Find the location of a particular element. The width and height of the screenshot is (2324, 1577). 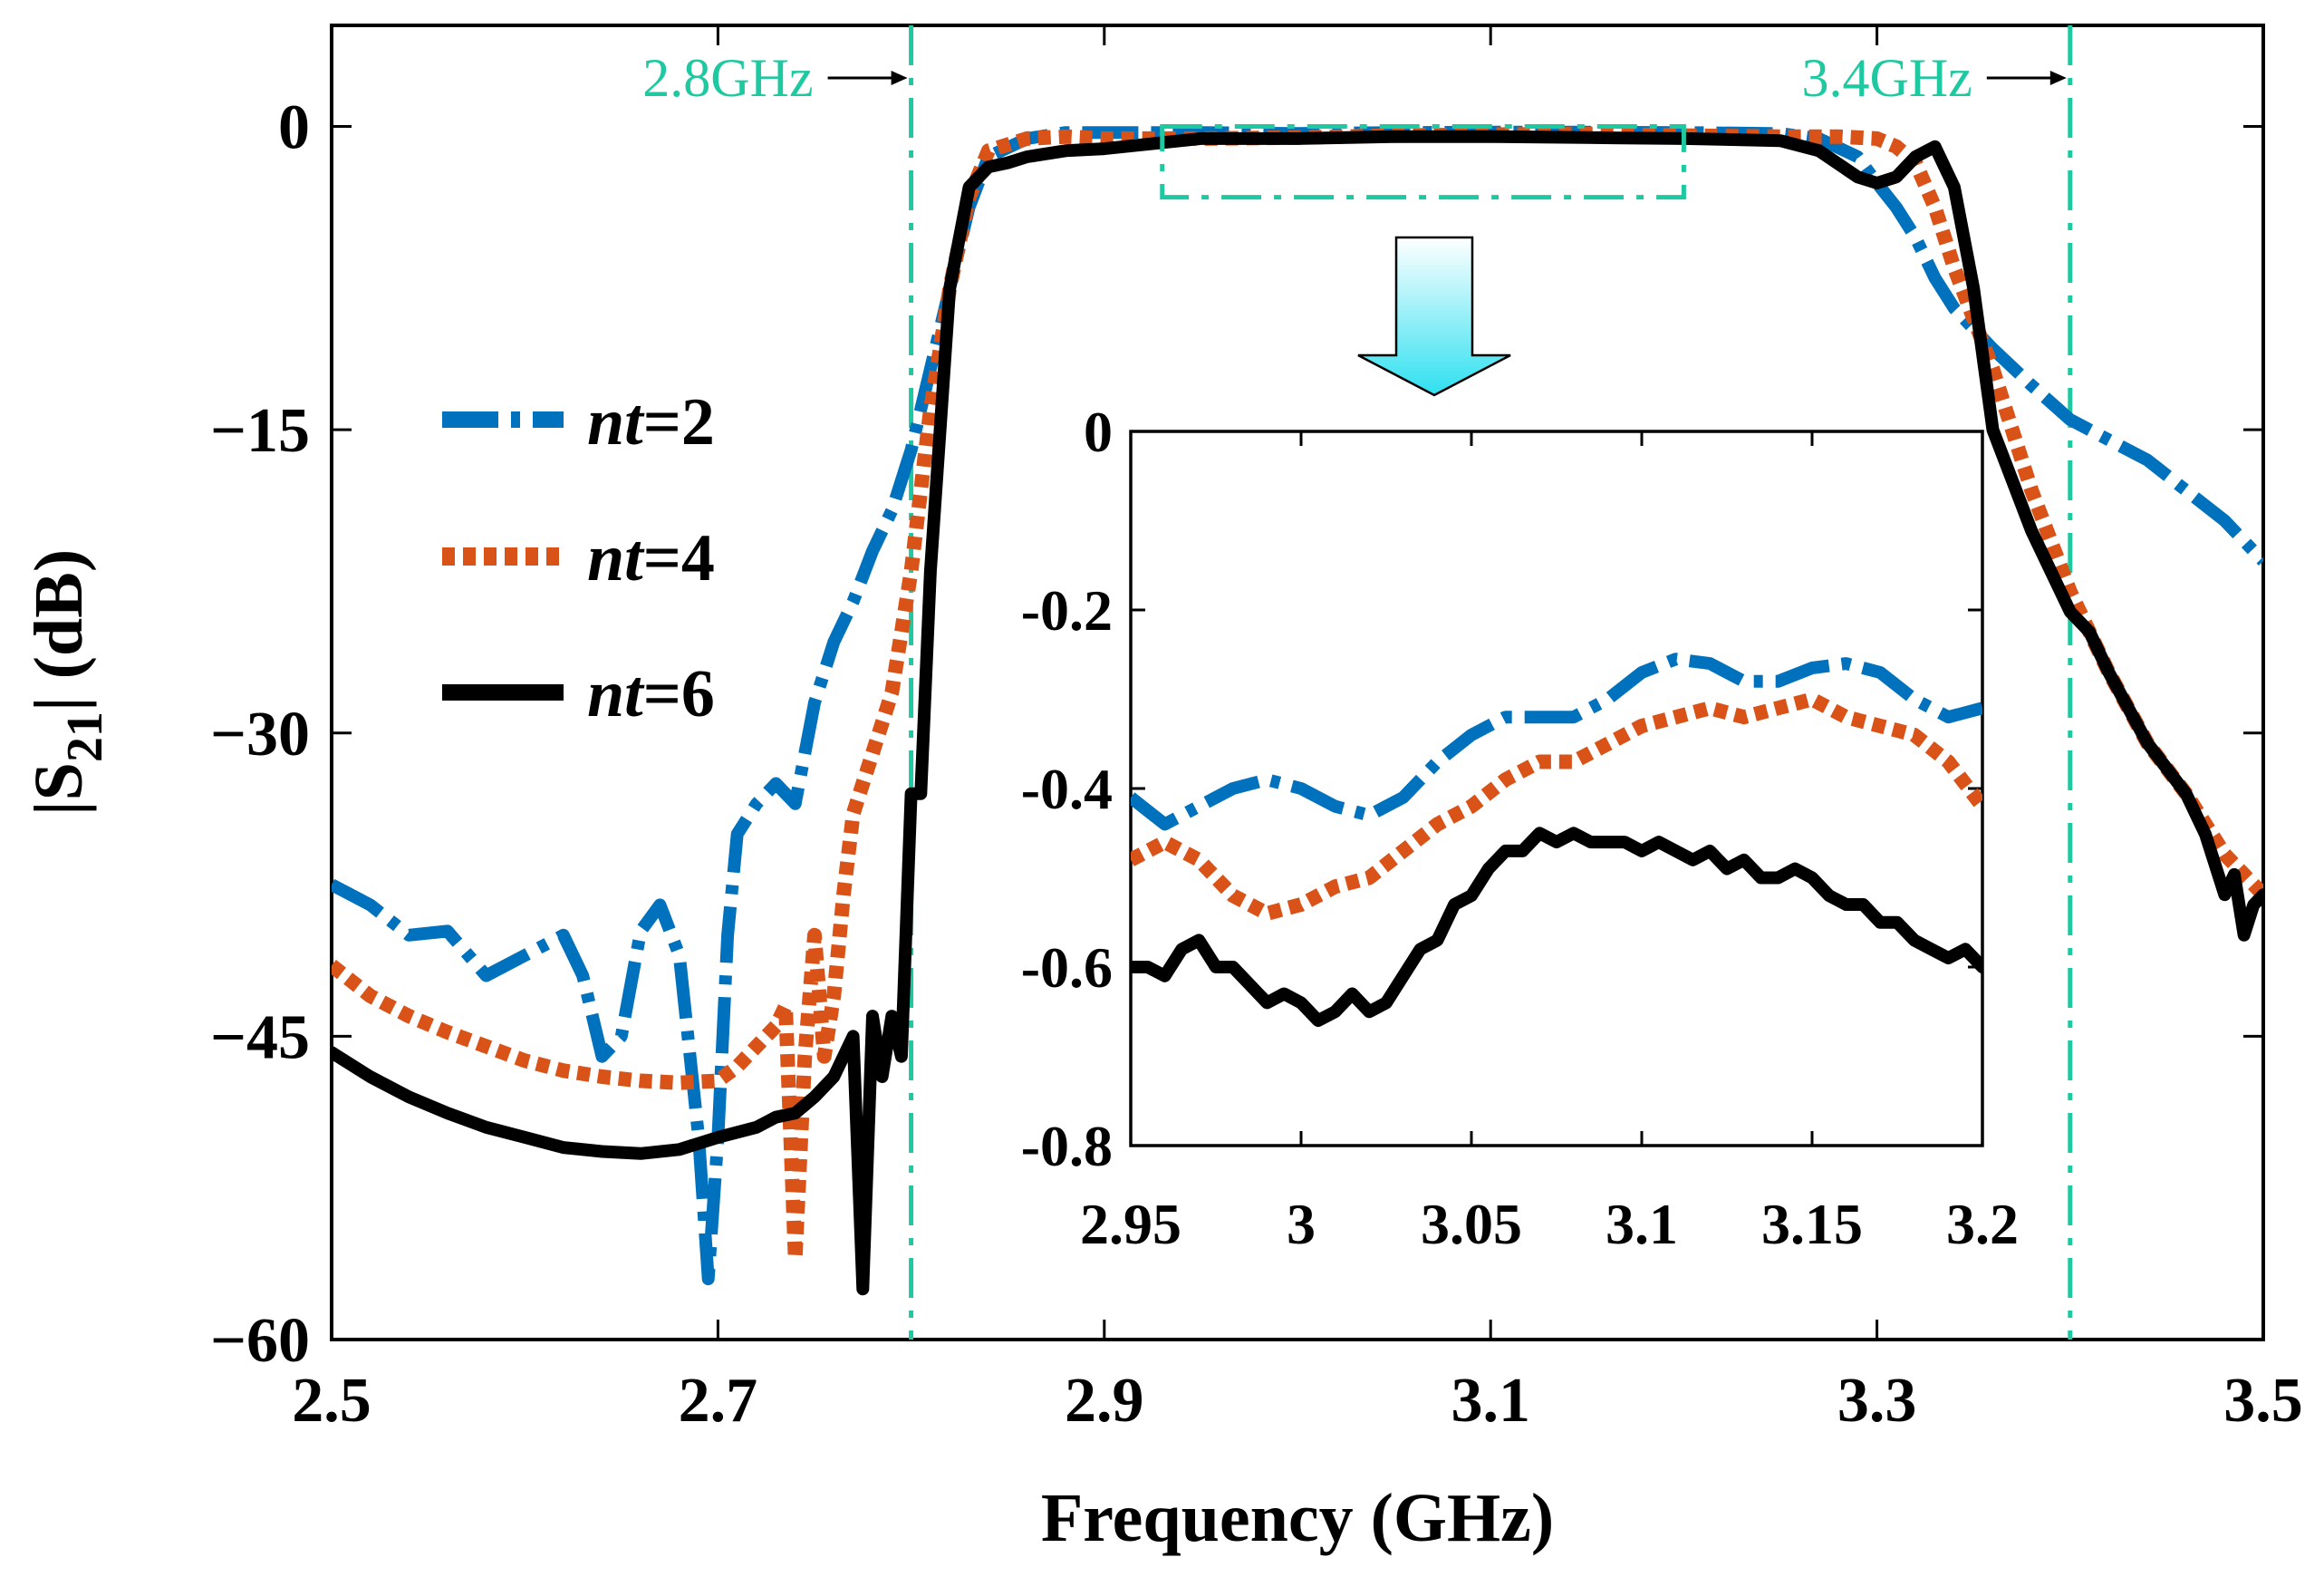

inset-x-tick-label: 3 is located at coordinates (1301, 1224).